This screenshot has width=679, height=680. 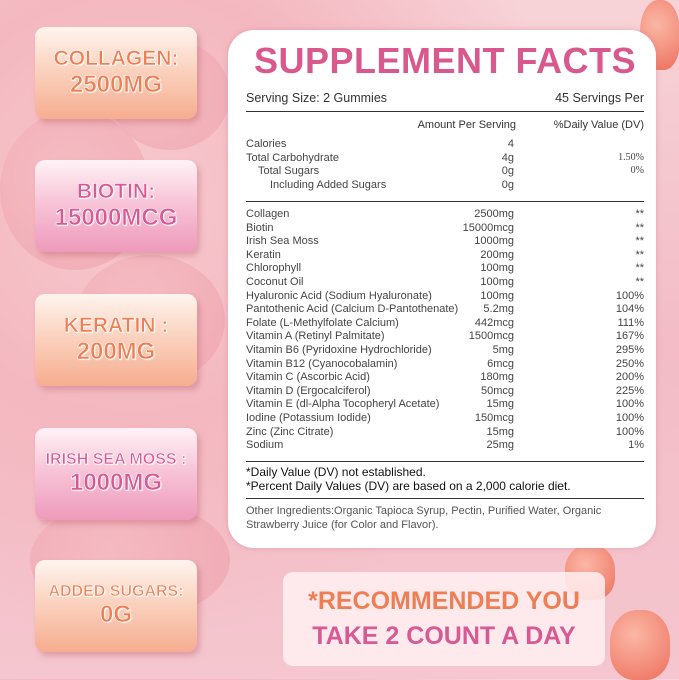 I want to click on column-header-dv: %Daily Value (DV), so click(x=598, y=125).